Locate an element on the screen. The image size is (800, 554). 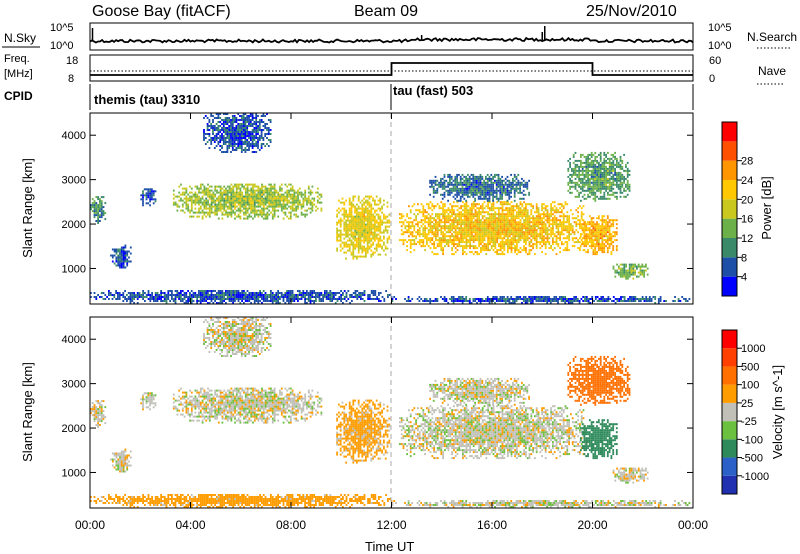
beam-label: Beam 09 is located at coordinates (386, 11).